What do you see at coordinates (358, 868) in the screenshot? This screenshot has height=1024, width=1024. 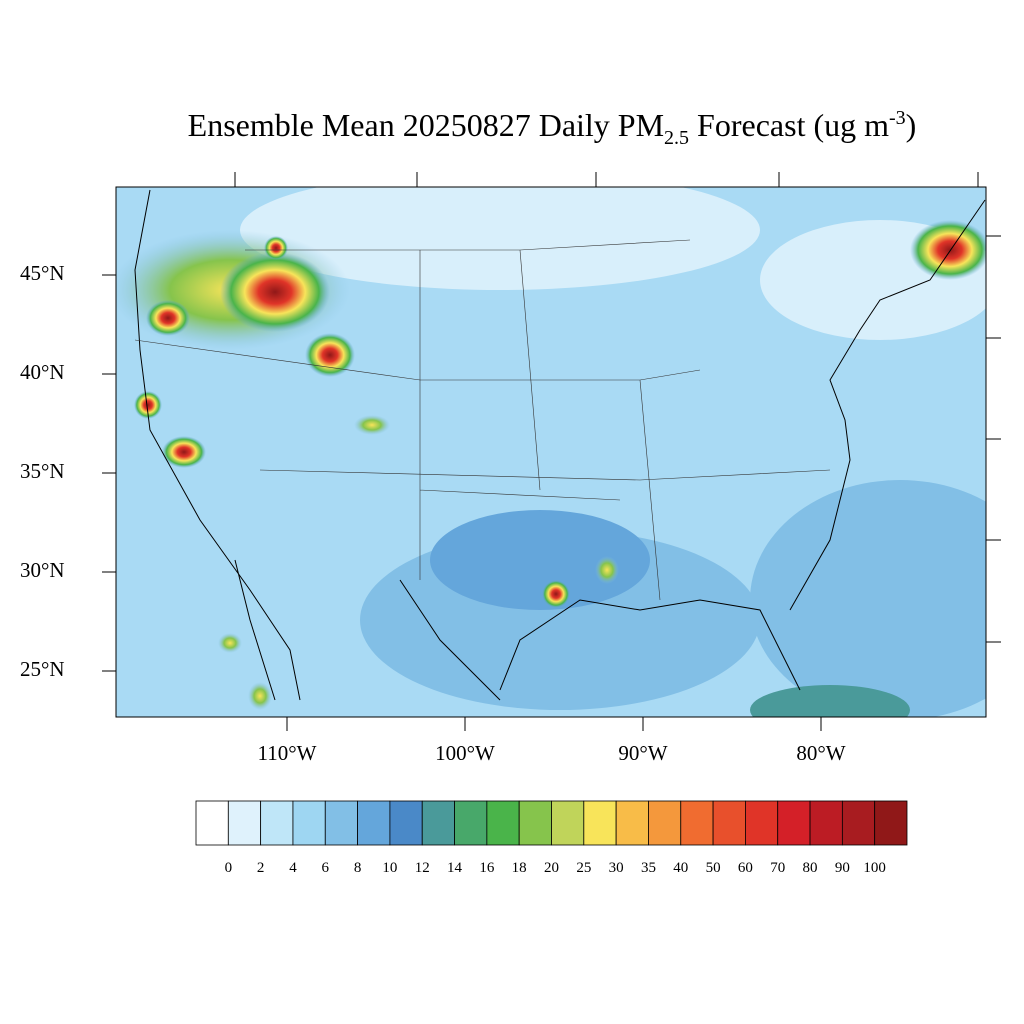 I see `colorbar-label: 8` at bounding box center [358, 868].